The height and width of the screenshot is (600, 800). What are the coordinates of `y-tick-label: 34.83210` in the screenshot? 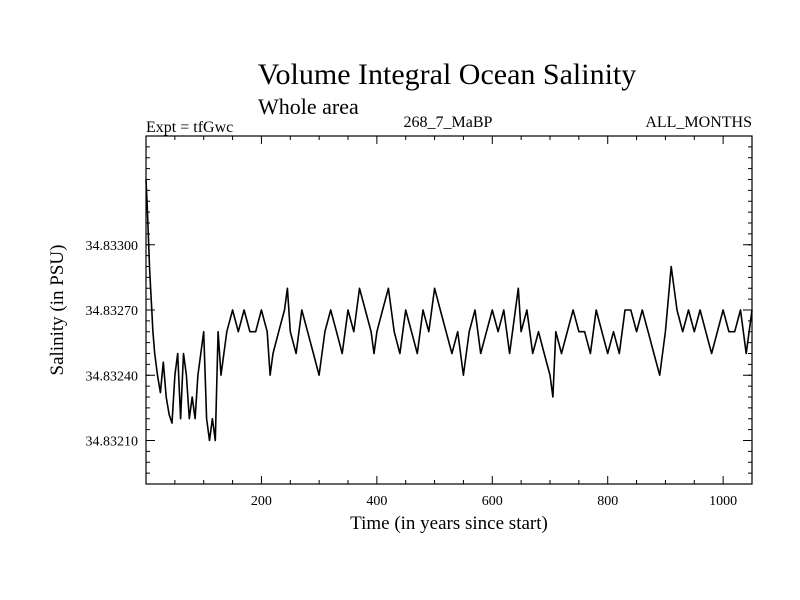 It's located at (112, 442).